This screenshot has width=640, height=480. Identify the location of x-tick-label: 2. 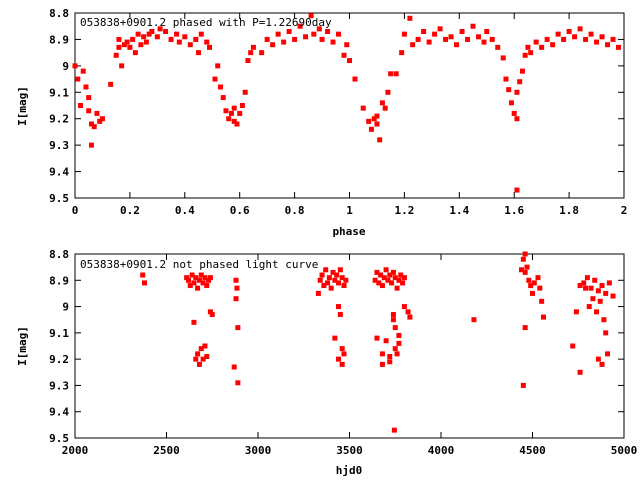
(624, 210).